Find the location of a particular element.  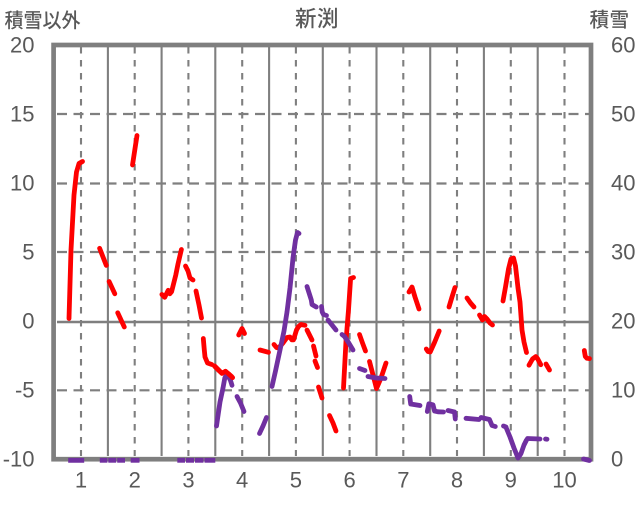

svg-text: 3 is located at coordinates (188, 480).